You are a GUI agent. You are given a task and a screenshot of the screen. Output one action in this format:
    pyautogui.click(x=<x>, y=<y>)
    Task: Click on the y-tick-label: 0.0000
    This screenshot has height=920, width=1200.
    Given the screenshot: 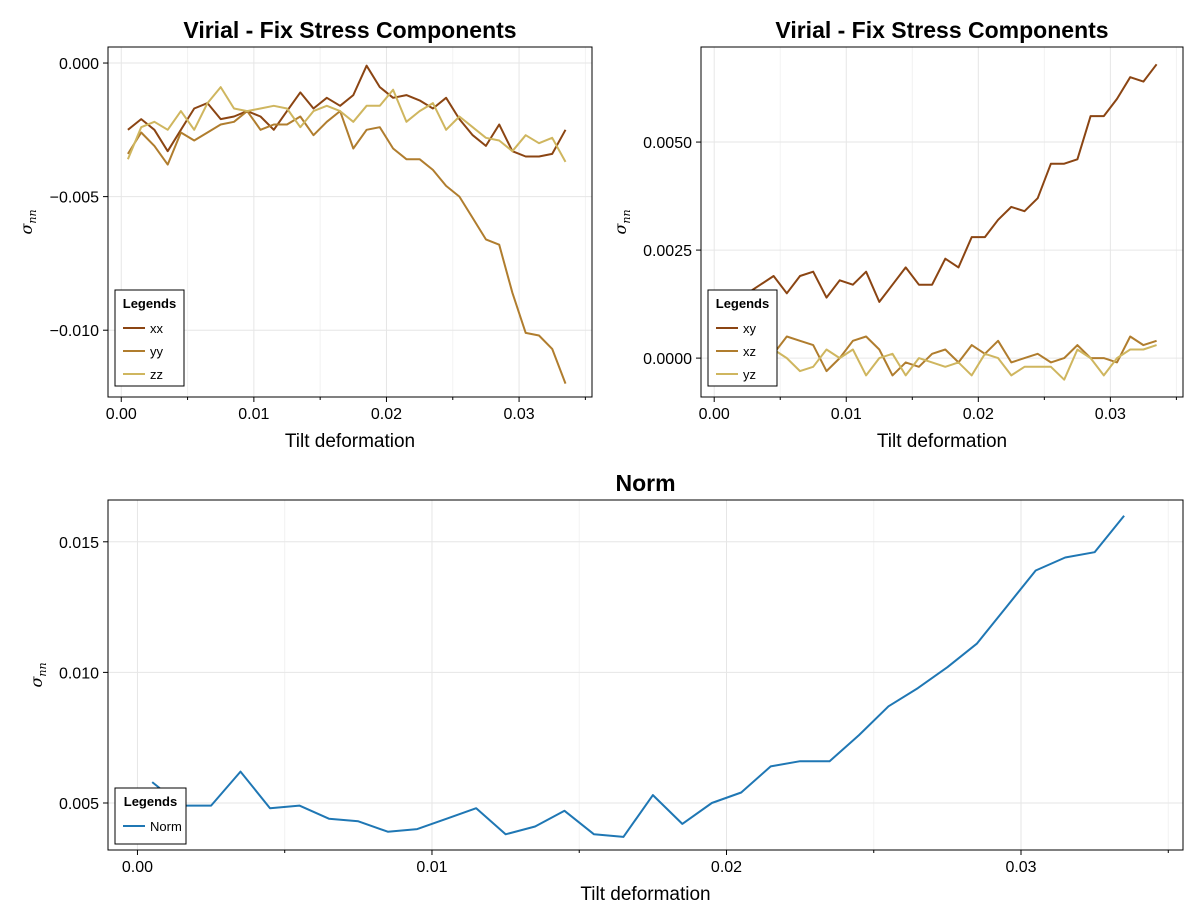 What is the action you would take?
    pyautogui.click(x=667, y=359)
    